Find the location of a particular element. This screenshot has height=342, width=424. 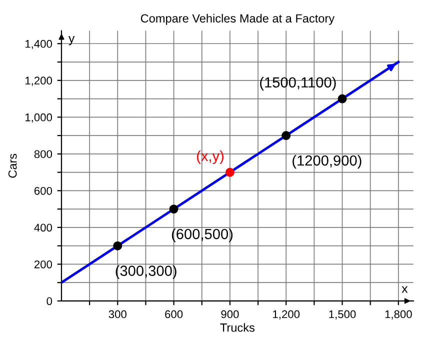

y-tick-label: 1,200 is located at coordinates (38, 81).